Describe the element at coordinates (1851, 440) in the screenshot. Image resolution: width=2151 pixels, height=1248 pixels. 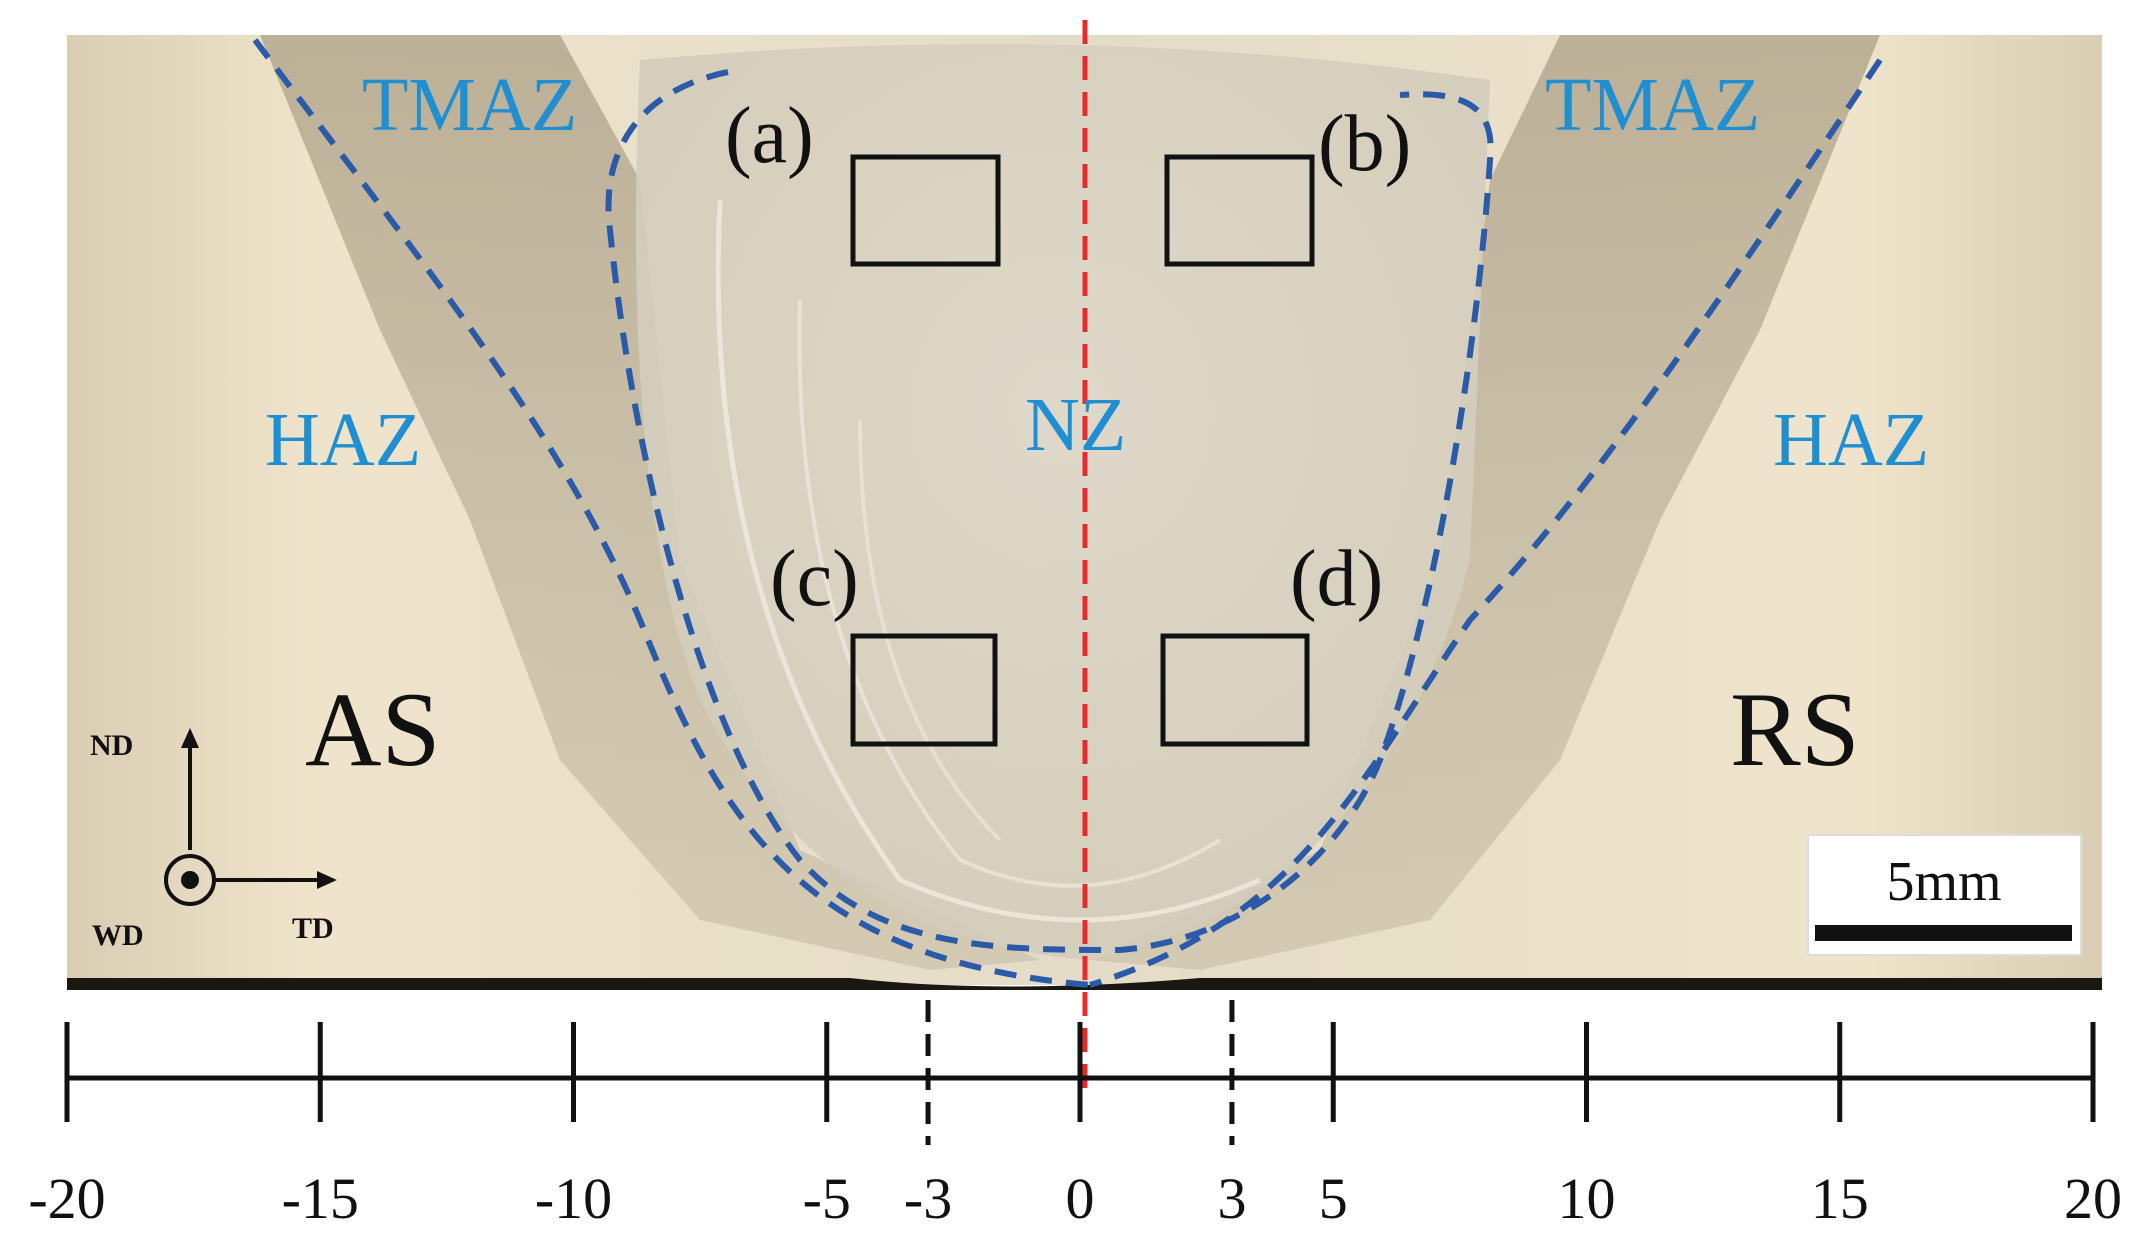
I see `zone-label-haz-right: HAZ` at that location.